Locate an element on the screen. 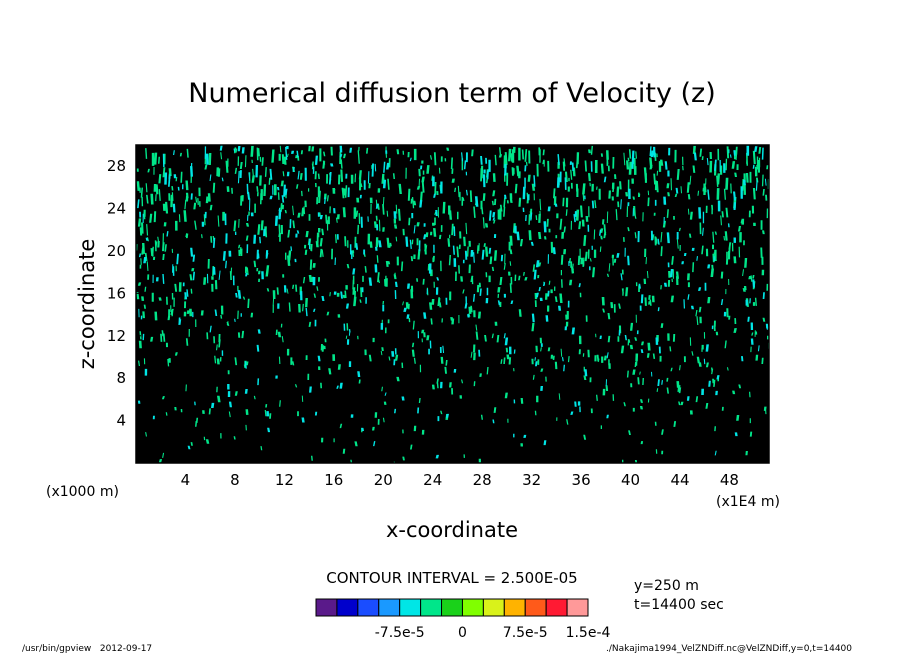 The image size is (904, 654). x-axis-ticks: 4 8 12 16 20 24 28 32 36 40 44 48 is located at coordinates (460, 473).